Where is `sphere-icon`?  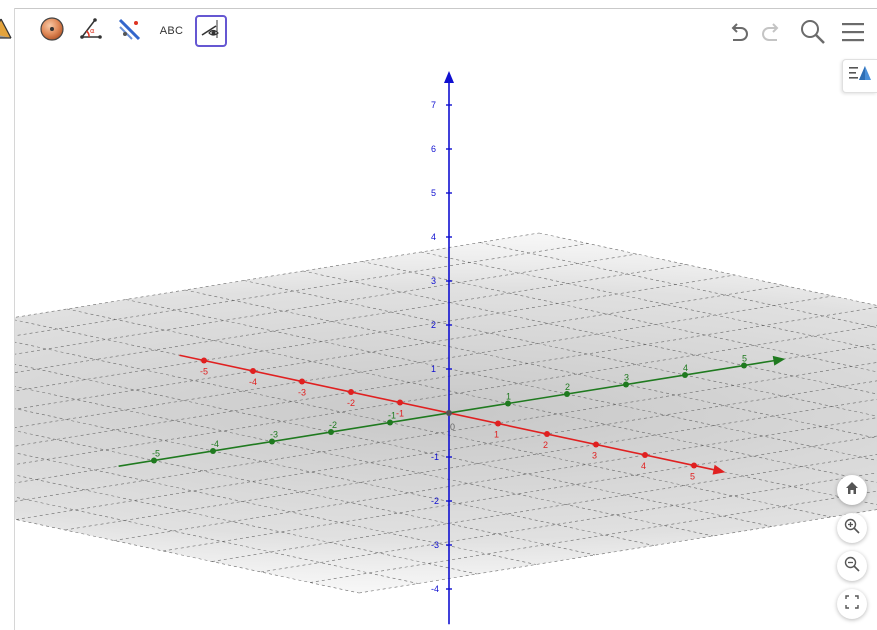
sphere-icon is located at coordinates (52, 31).